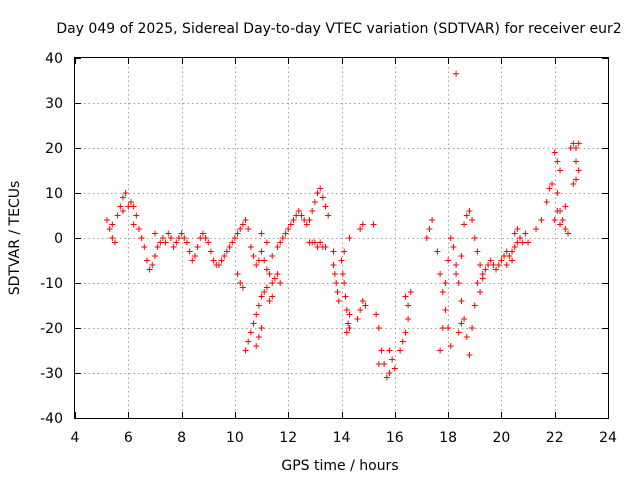 The image size is (640, 480). What do you see at coordinates (448, 438) in the screenshot?
I see `x-tick-label: 18` at bounding box center [448, 438].